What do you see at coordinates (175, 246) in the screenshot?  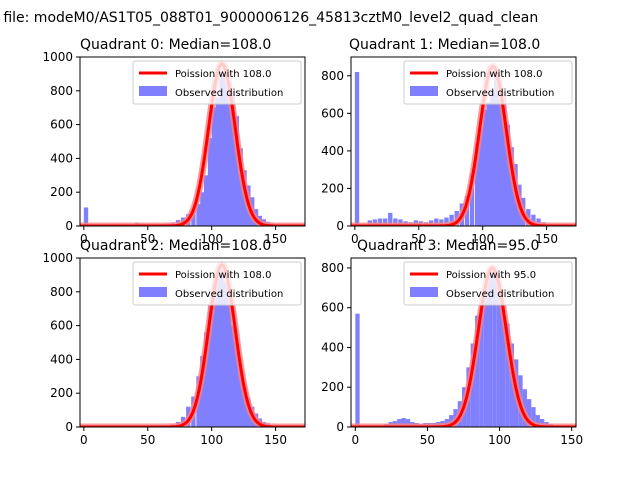 I see `subplot-title-2: Quadrant 2: Median=108.0` at bounding box center [175, 246].